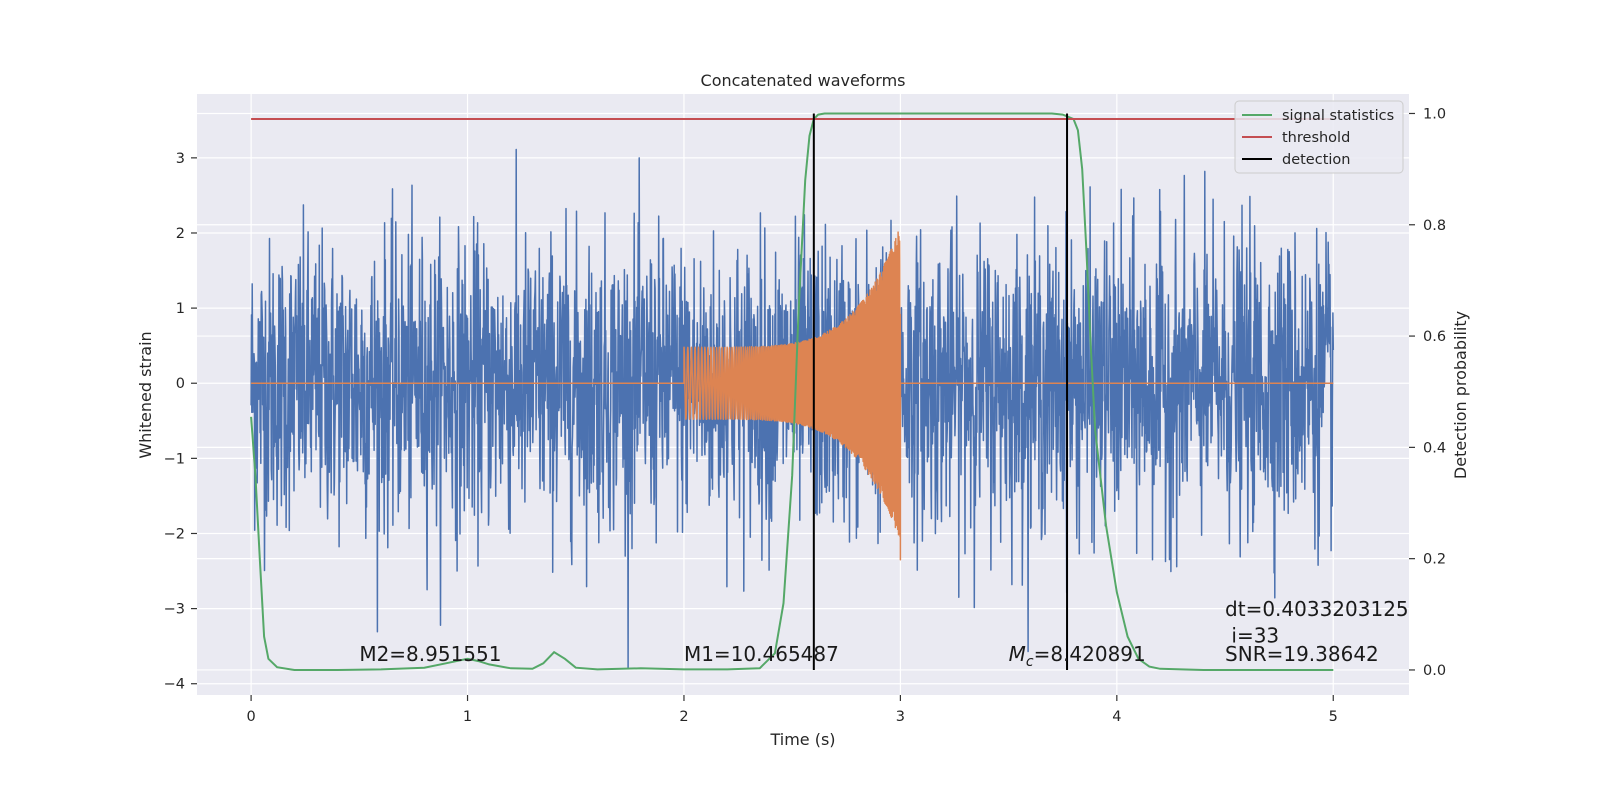 The width and height of the screenshot is (1600, 800). Describe the element at coordinates (683, 717) in the screenshot. I see `x-tick-label: 2` at that location.